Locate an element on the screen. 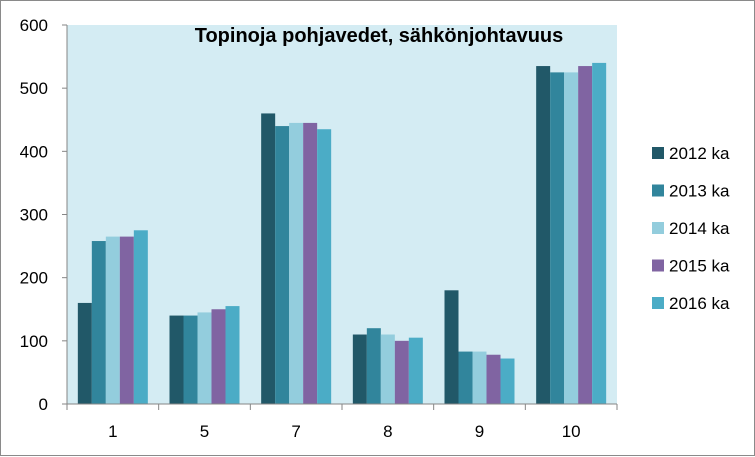  x-tick-label: 8 is located at coordinates (387, 431).